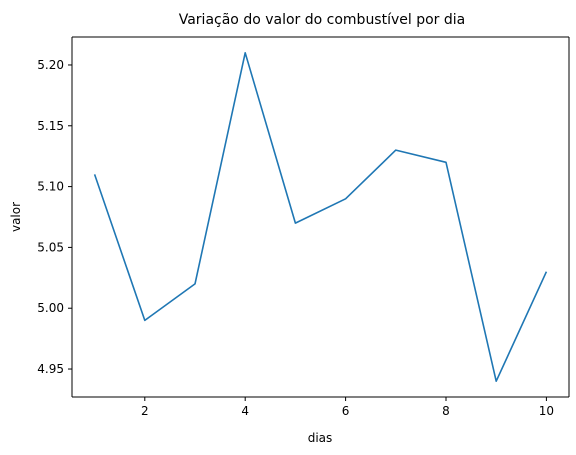 The width and height of the screenshot is (576, 455). Describe the element at coordinates (50, 369) in the screenshot. I see `y-tick-label: 4.95` at that location.